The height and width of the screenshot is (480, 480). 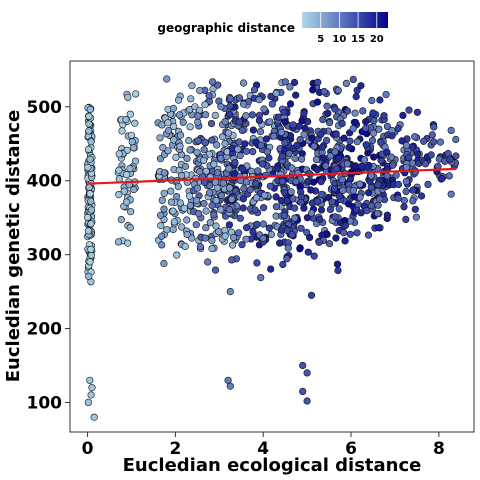 I want to click on colorbar-tick-label: 15, so click(x=358, y=39).